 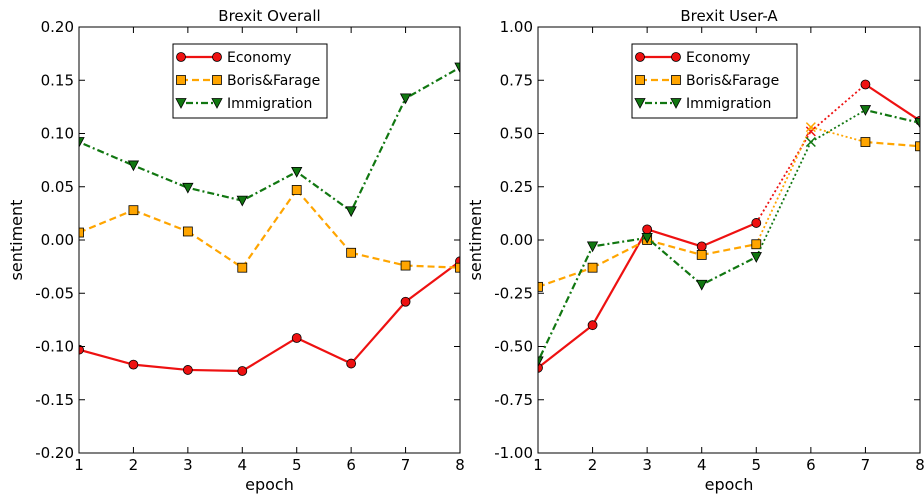 I want to click on y-tick-label: -0.10, so click(x=54, y=347).